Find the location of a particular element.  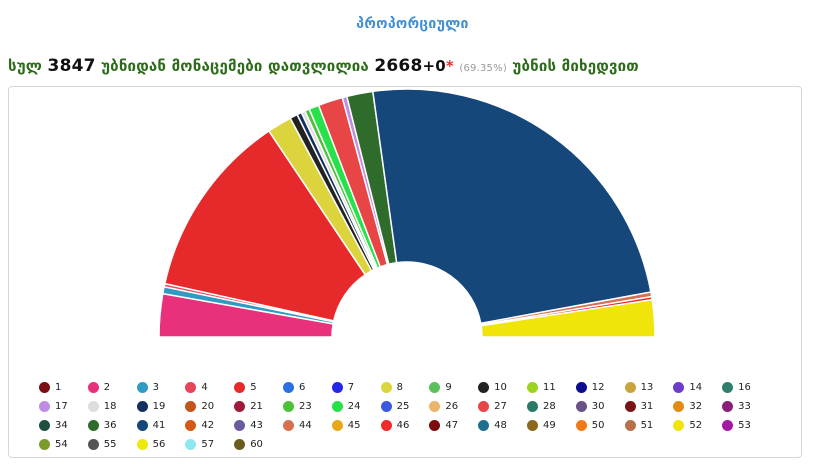

legend-label: 19 is located at coordinates (159, 406).